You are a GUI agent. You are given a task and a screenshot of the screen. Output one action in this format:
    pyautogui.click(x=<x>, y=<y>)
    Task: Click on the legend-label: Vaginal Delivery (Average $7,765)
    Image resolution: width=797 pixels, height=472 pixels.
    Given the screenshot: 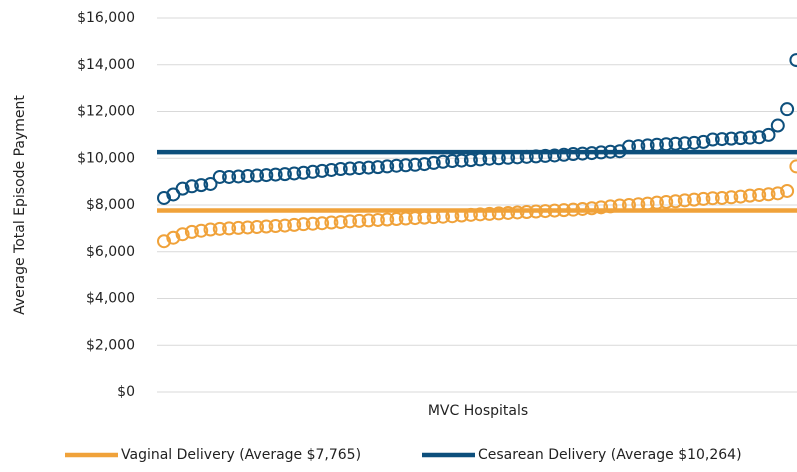 What is the action you would take?
    pyautogui.click(x=241, y=455)
    